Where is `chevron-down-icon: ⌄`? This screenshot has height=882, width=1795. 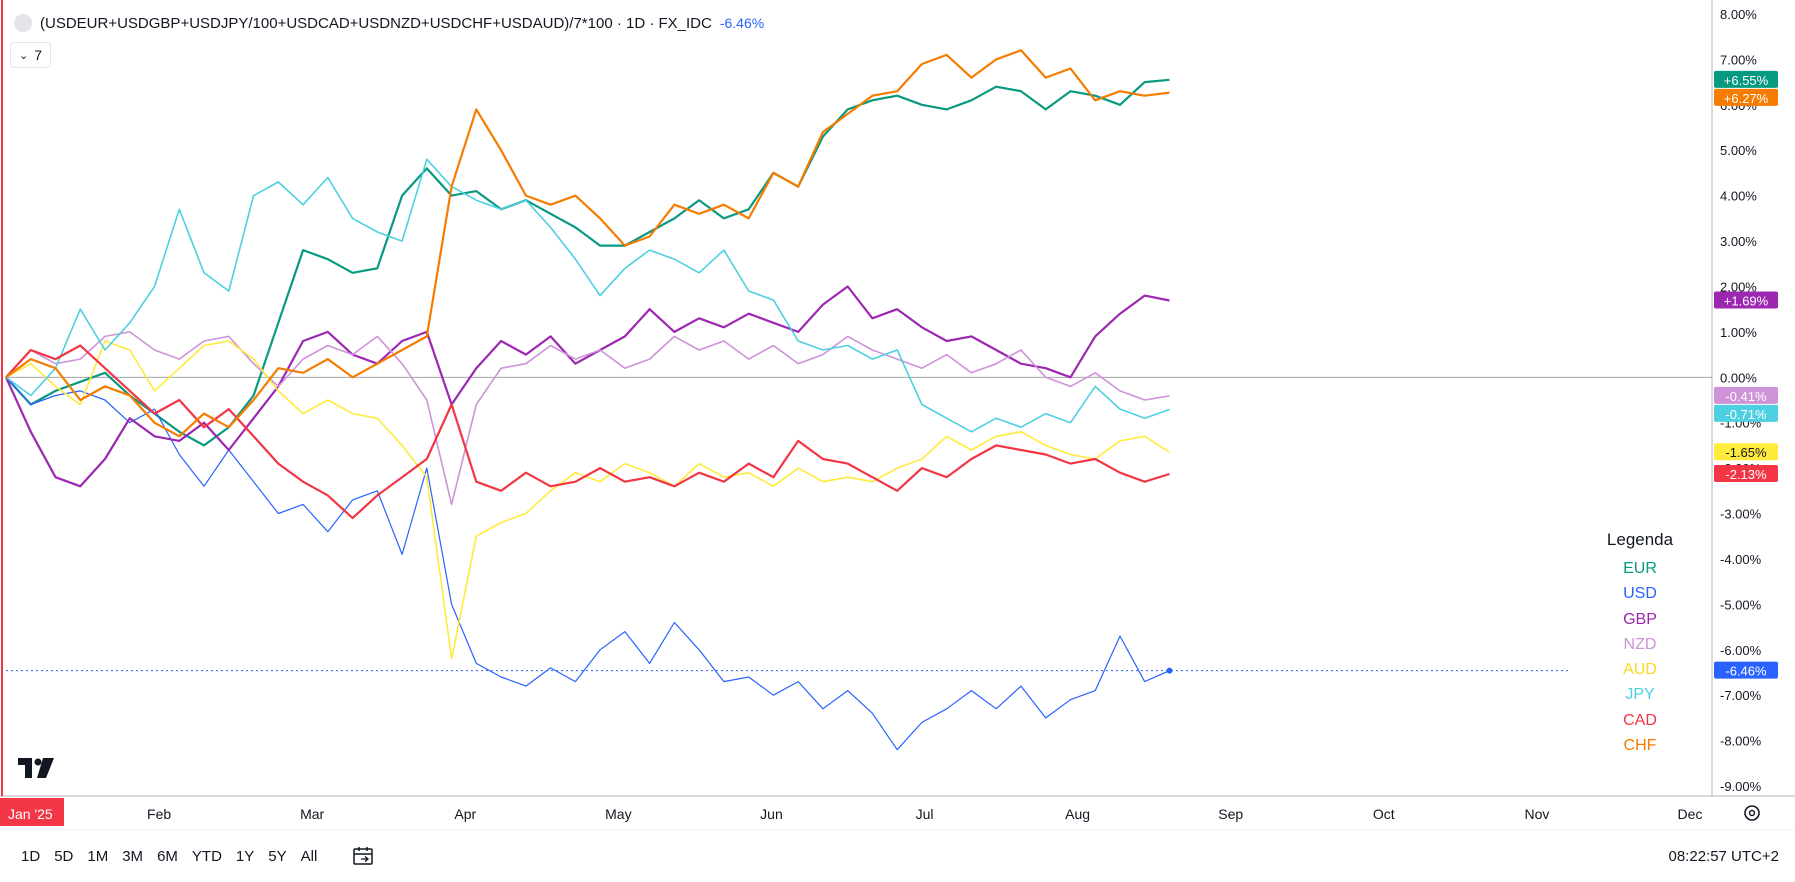
chevron-down-icon: ⌄ is located at coordinates (24, 55).